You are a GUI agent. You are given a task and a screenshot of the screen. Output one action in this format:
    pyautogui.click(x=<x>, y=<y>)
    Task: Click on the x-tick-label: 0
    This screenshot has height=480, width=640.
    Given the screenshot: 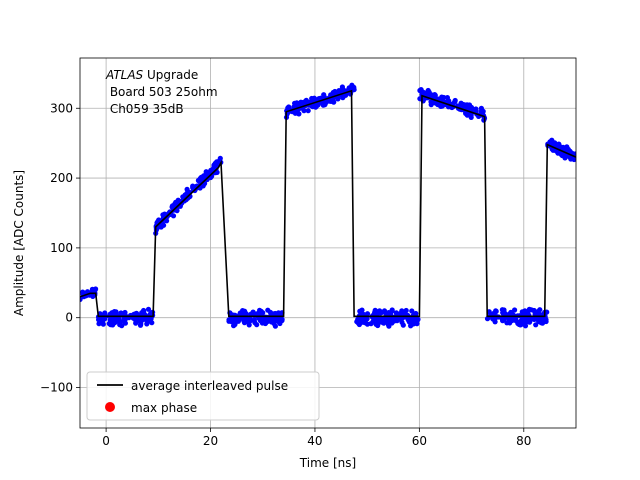 What is the action you would take?
    pyautogui.click(x=106, y=441)
    